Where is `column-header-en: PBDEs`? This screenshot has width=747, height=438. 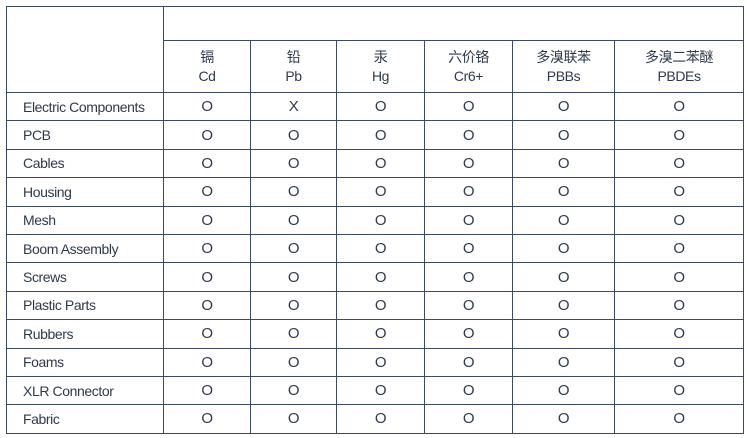 column-header-en: PBDEs is located at coordinates (679, 75).